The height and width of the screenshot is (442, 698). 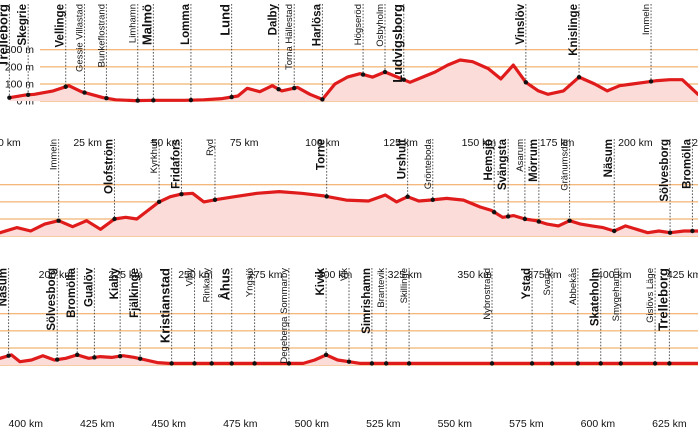 I want to click on x-tick-label: 600 km, so click(x=598, y=424).